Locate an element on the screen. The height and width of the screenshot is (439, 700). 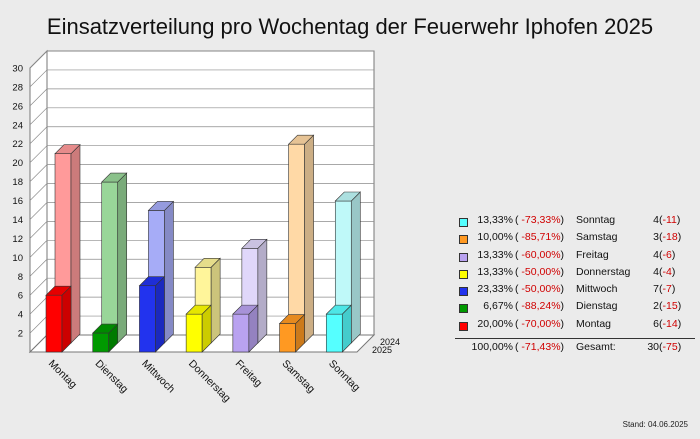
legend-count: 2 is located at coordinates (656, 306).